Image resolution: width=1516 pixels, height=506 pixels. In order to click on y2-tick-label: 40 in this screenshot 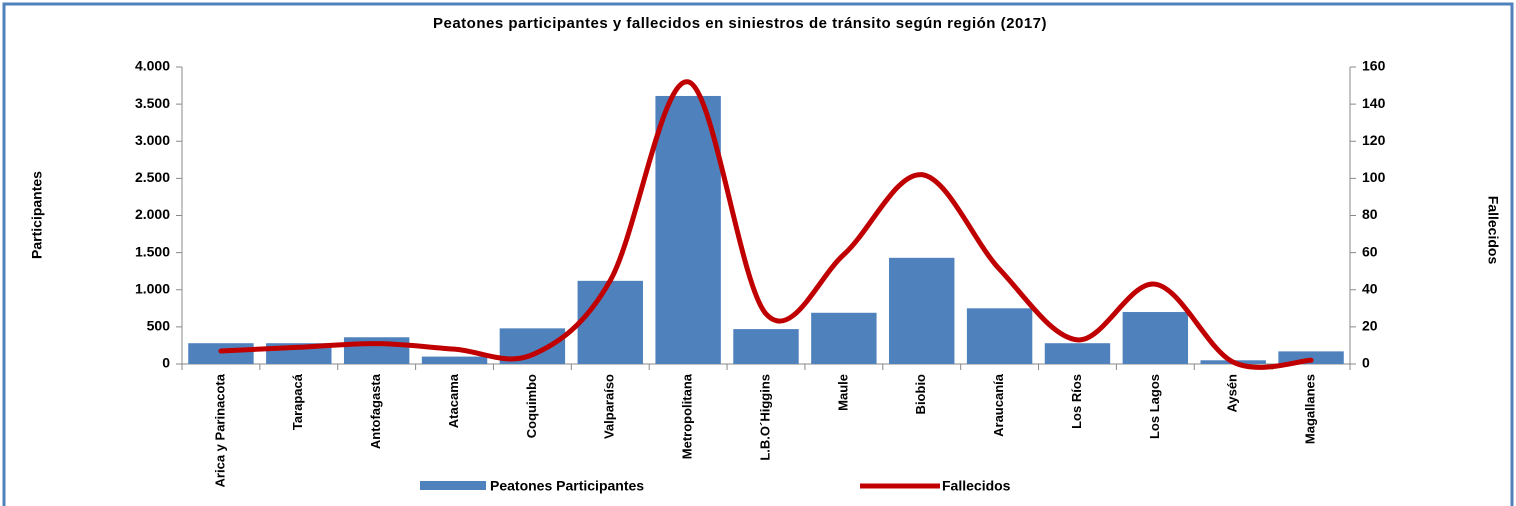, I will do `click(1370, 288)`.